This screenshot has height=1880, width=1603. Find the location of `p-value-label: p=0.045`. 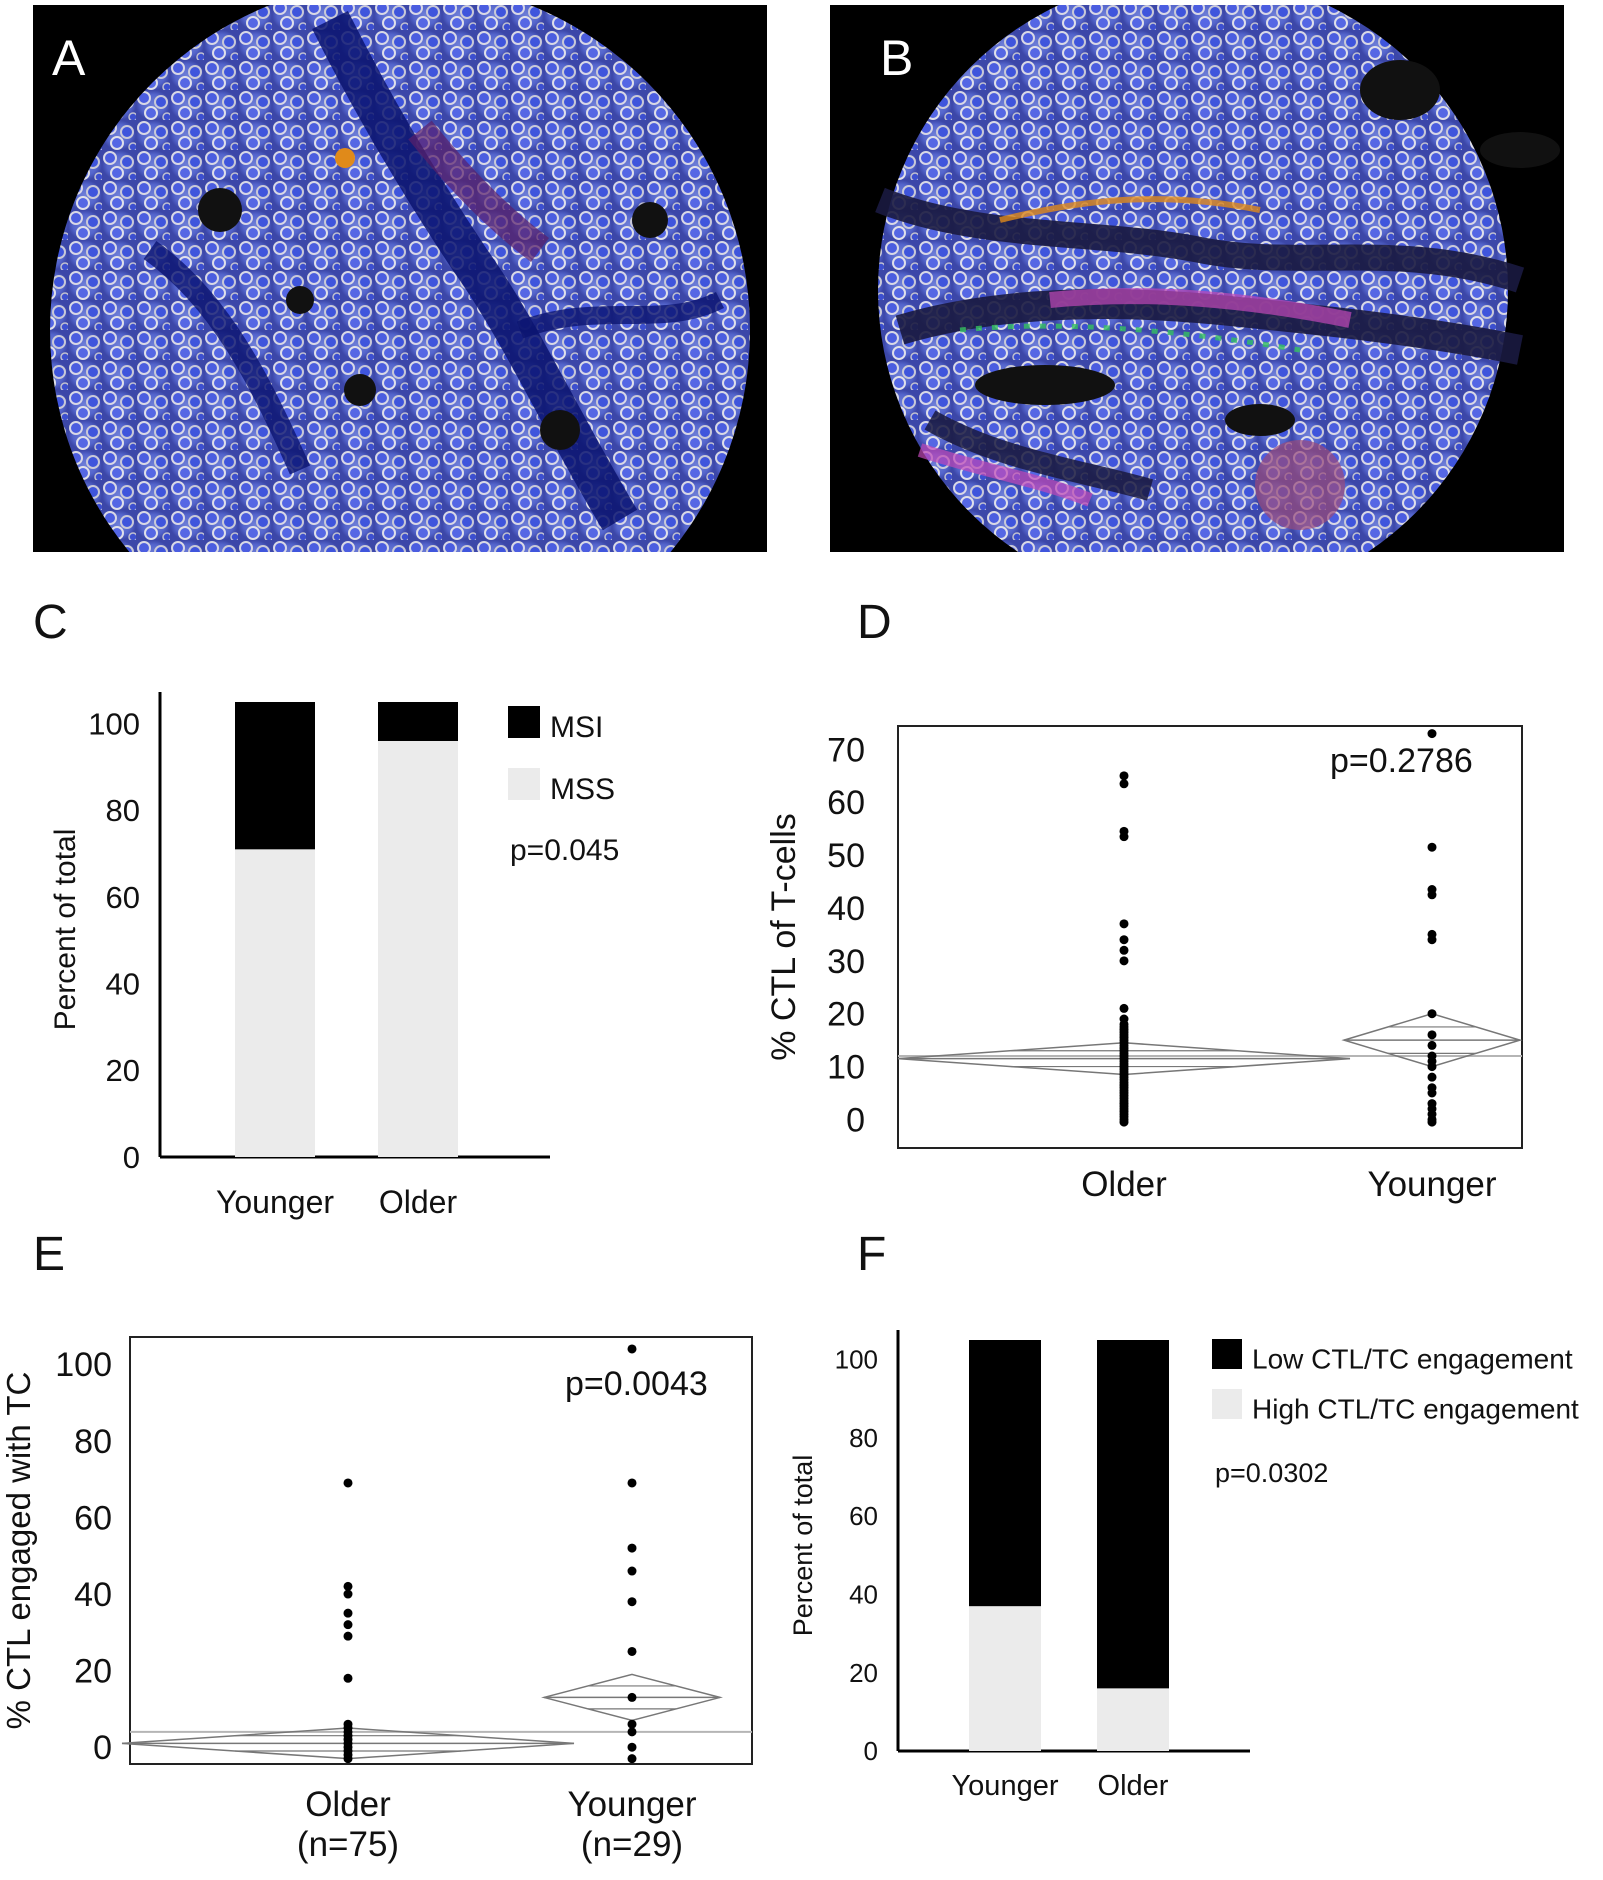

p-value-label: p=0.045 is located at coordinates (564, 850).